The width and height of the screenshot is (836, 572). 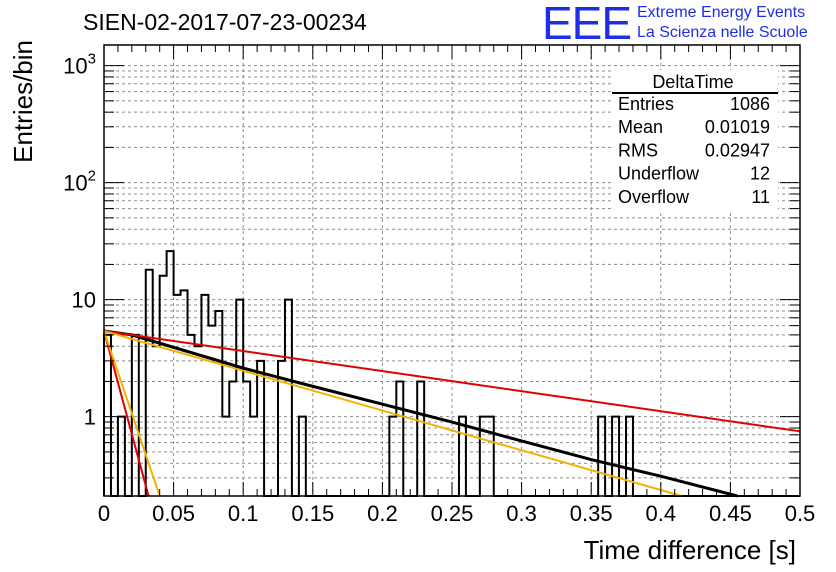 What do you see at coordinates (243, 513) in the screenshot?
I see `x-tick-label: 0.1` at bounding box center [243, 513].